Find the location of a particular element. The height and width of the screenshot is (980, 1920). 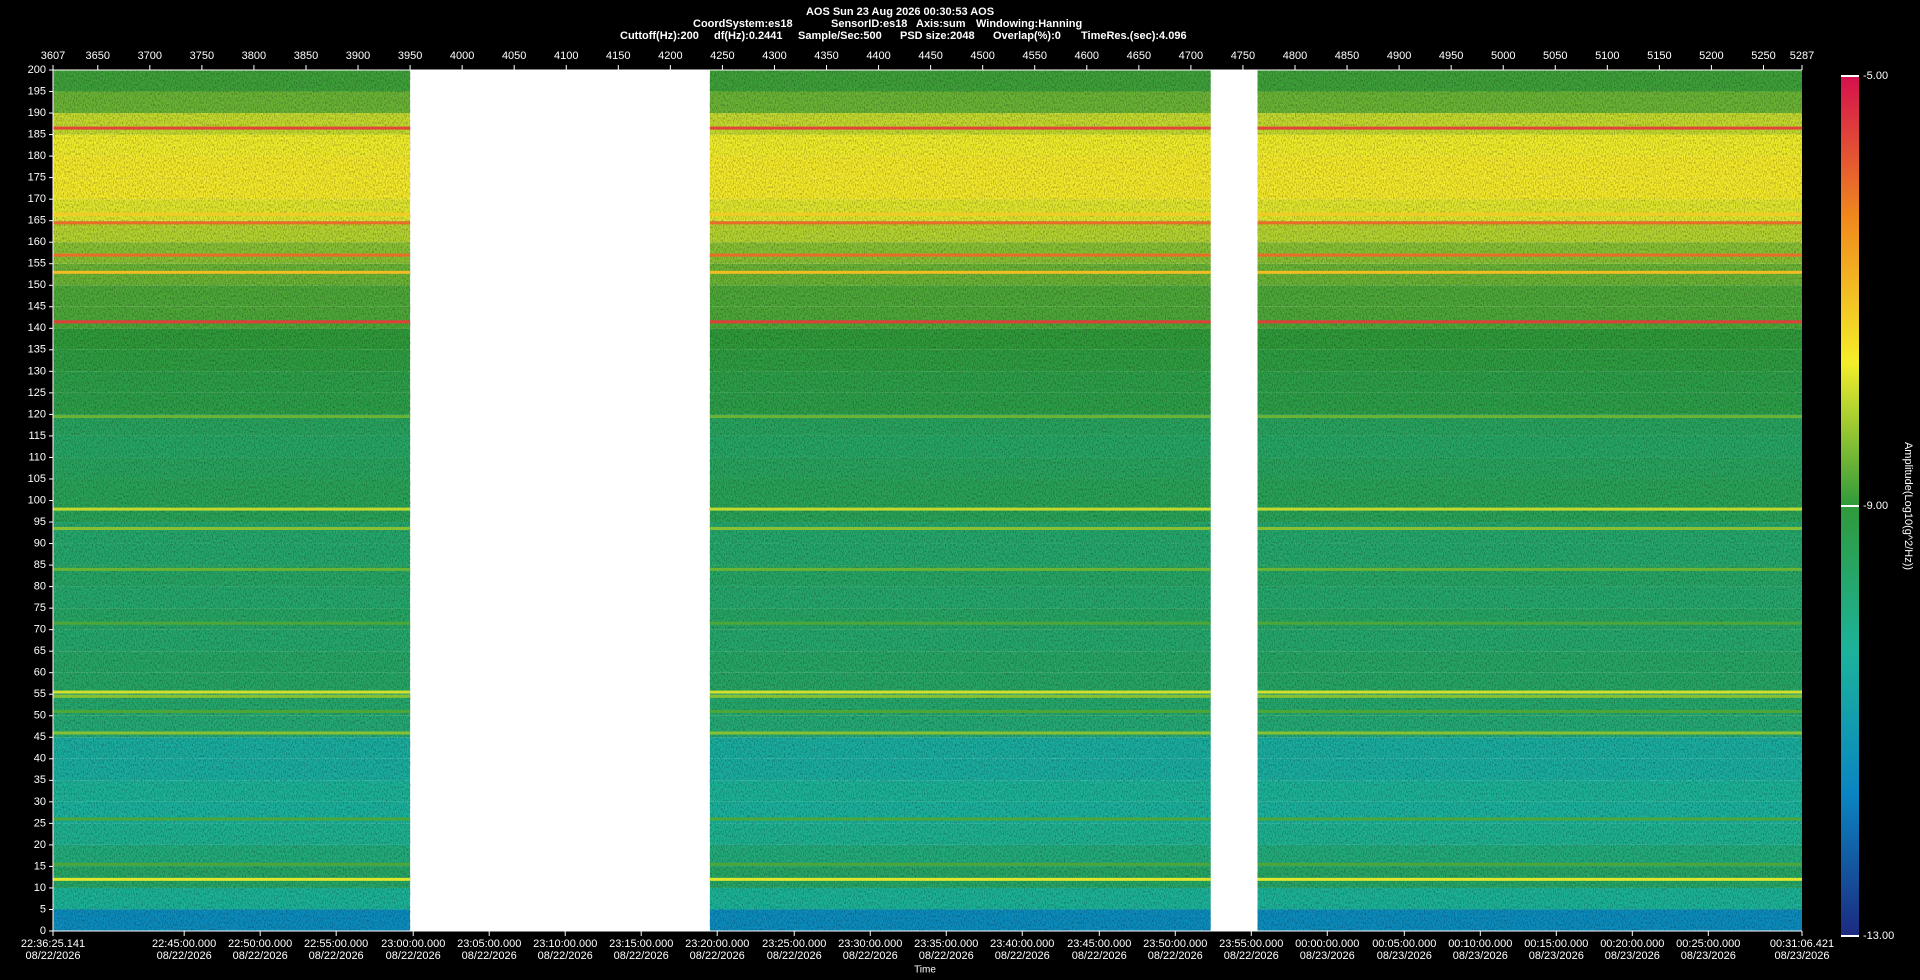

time-tick-label: 22:36:25.141 is located at coordinates (53, 944).